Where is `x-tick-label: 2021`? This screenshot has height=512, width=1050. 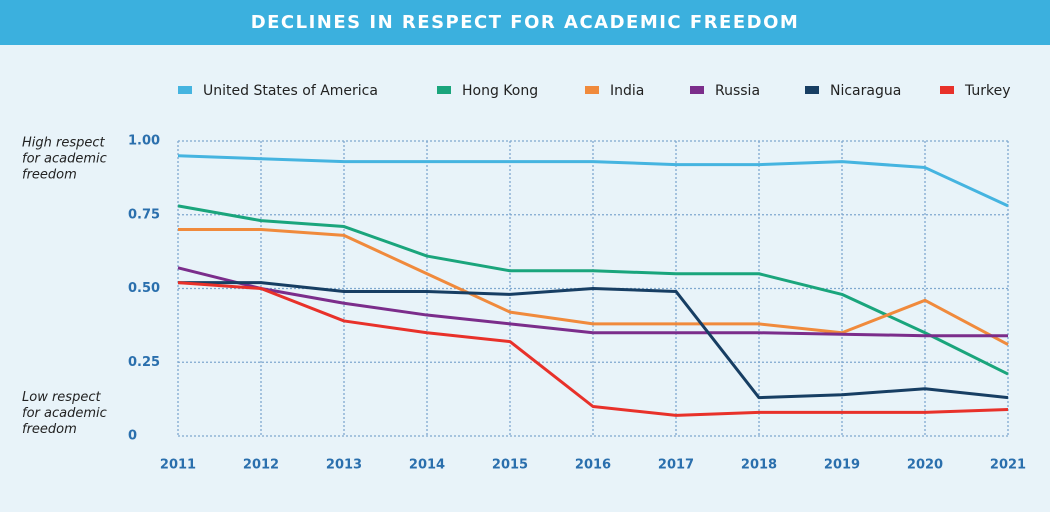
x-tick-label: 2021 is located at coordinates (1008, 465).